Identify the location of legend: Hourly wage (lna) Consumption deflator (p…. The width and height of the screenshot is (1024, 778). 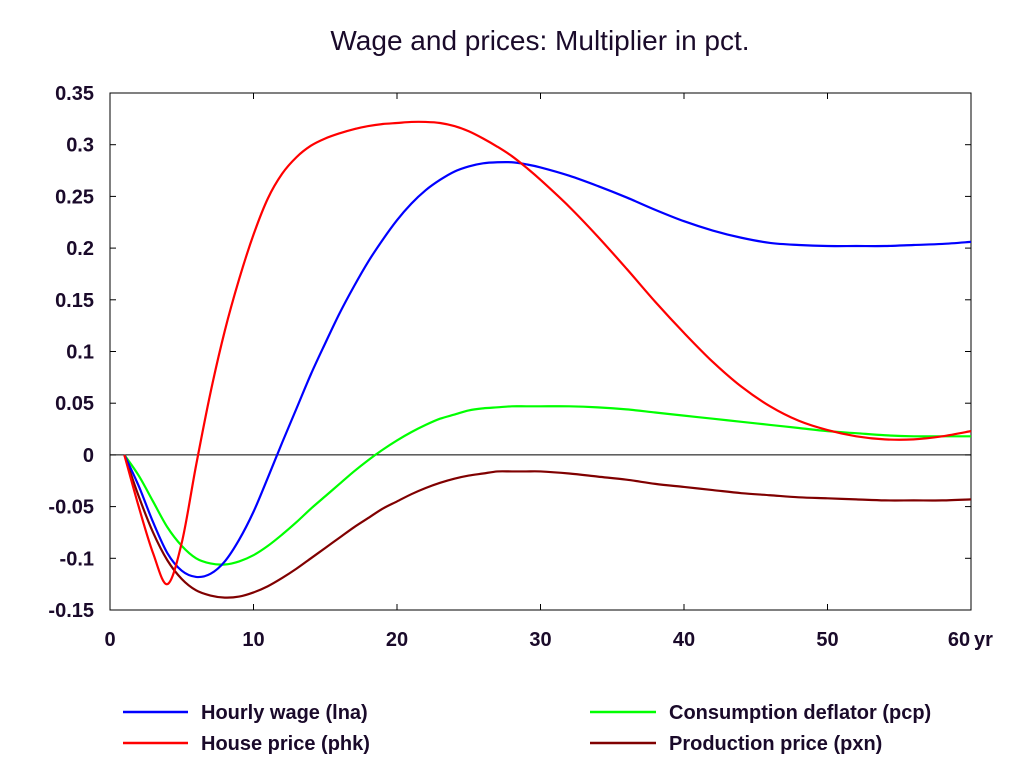
(527, 728).